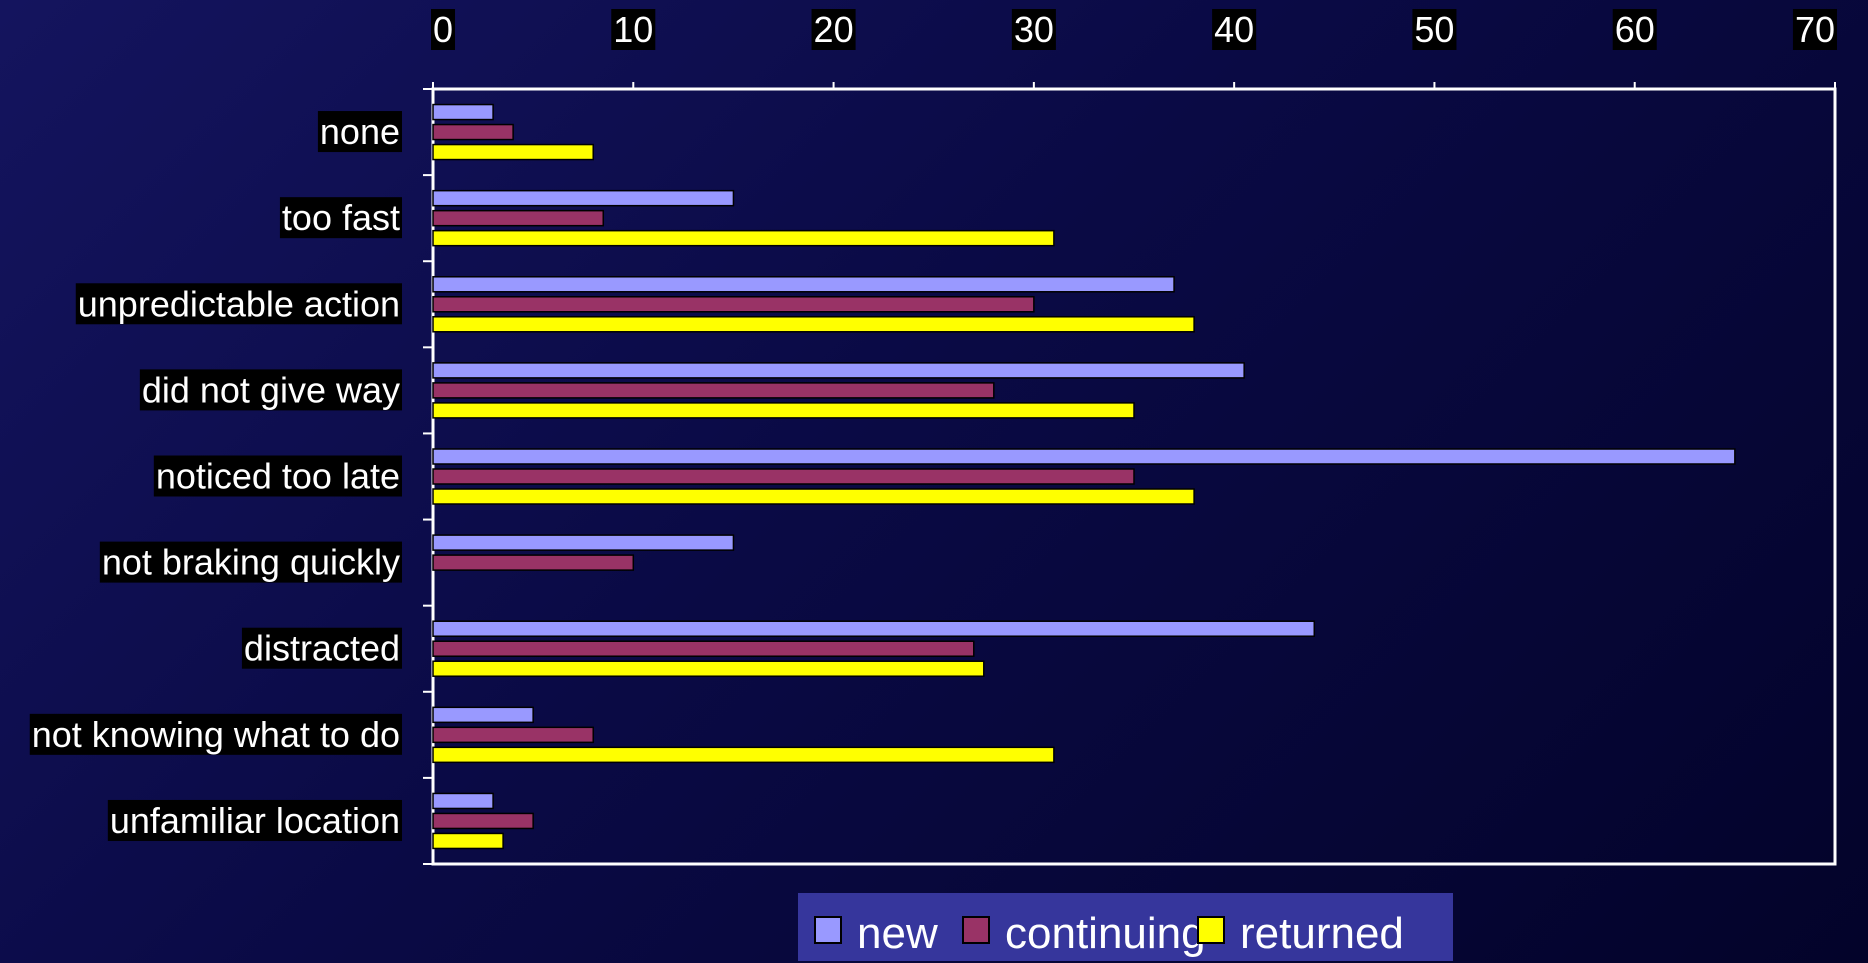 Image resolution: width=1868 pixels, height=963 pixels. I want to click on x-tick-label: 50, so click(1434, 29).